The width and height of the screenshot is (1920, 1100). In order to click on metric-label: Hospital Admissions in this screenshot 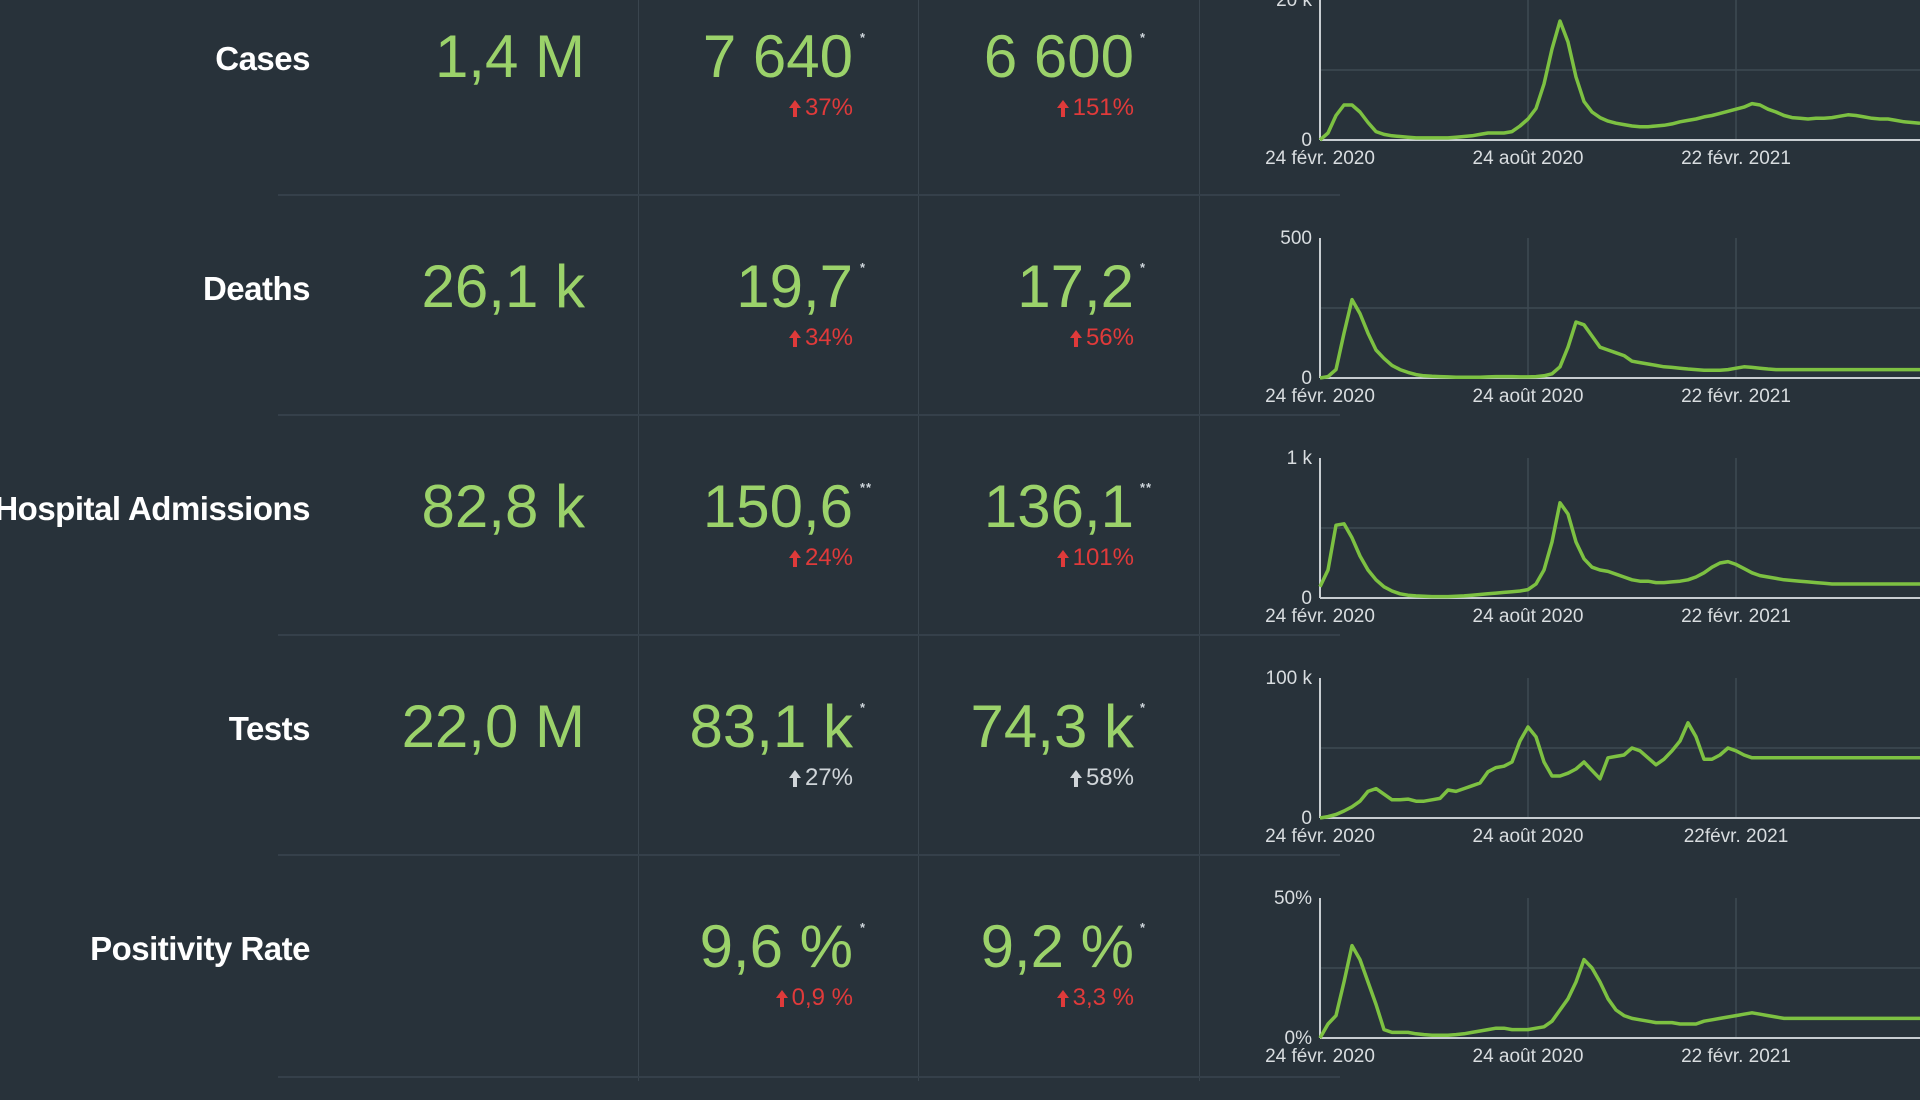, I will do `click(155, 508)`.